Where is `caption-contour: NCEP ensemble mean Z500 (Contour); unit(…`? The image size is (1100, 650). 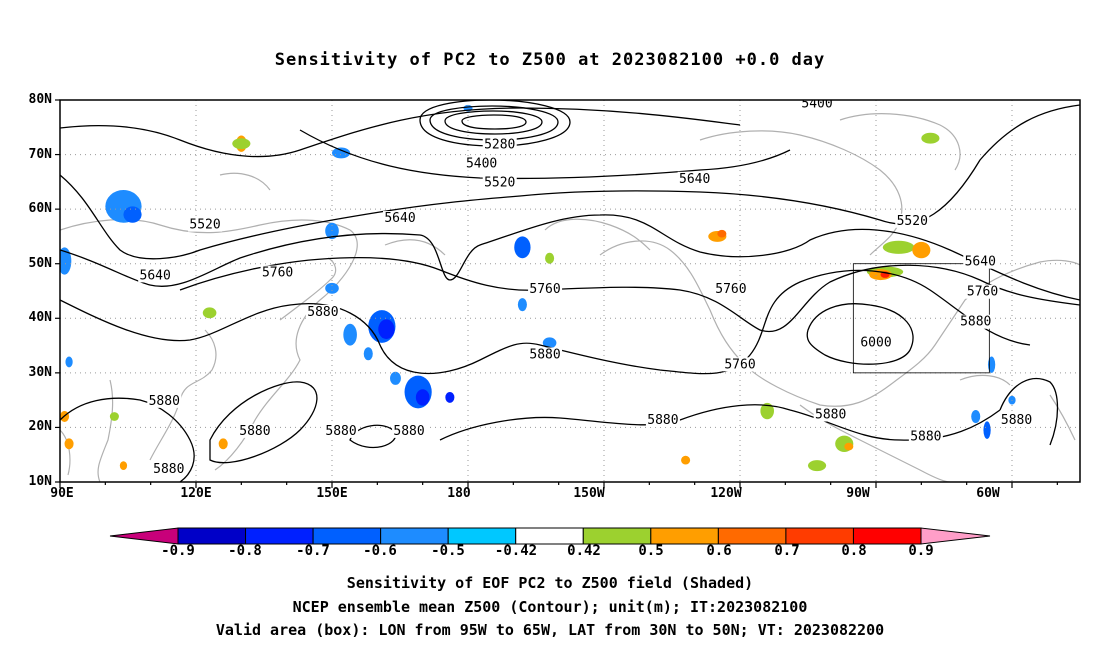
caption-contour: NCEP ensemble mean Z500 (Contour); unit(… is located at coordinates (550, 607).